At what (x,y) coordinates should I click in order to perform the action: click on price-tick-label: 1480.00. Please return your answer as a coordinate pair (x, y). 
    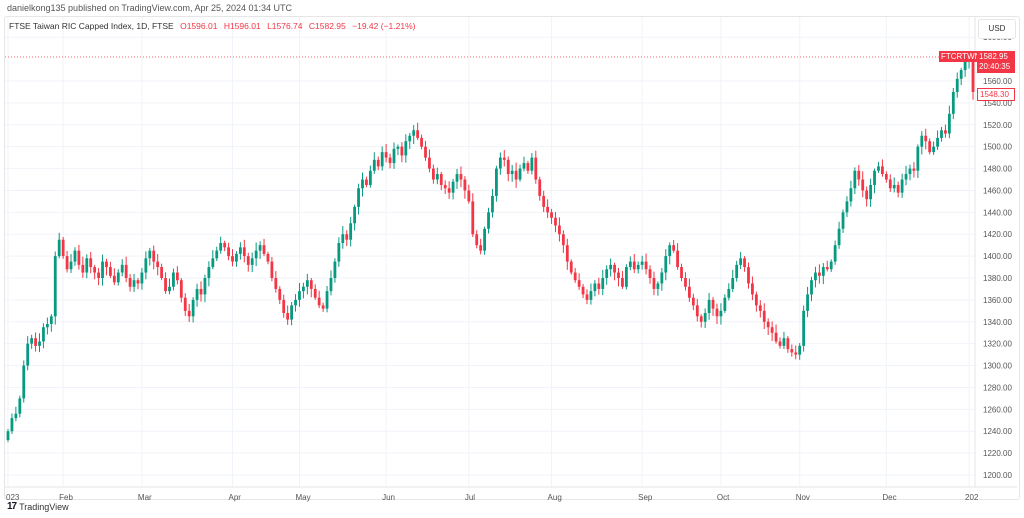
    Looking at the image, I should click on (997, 169).